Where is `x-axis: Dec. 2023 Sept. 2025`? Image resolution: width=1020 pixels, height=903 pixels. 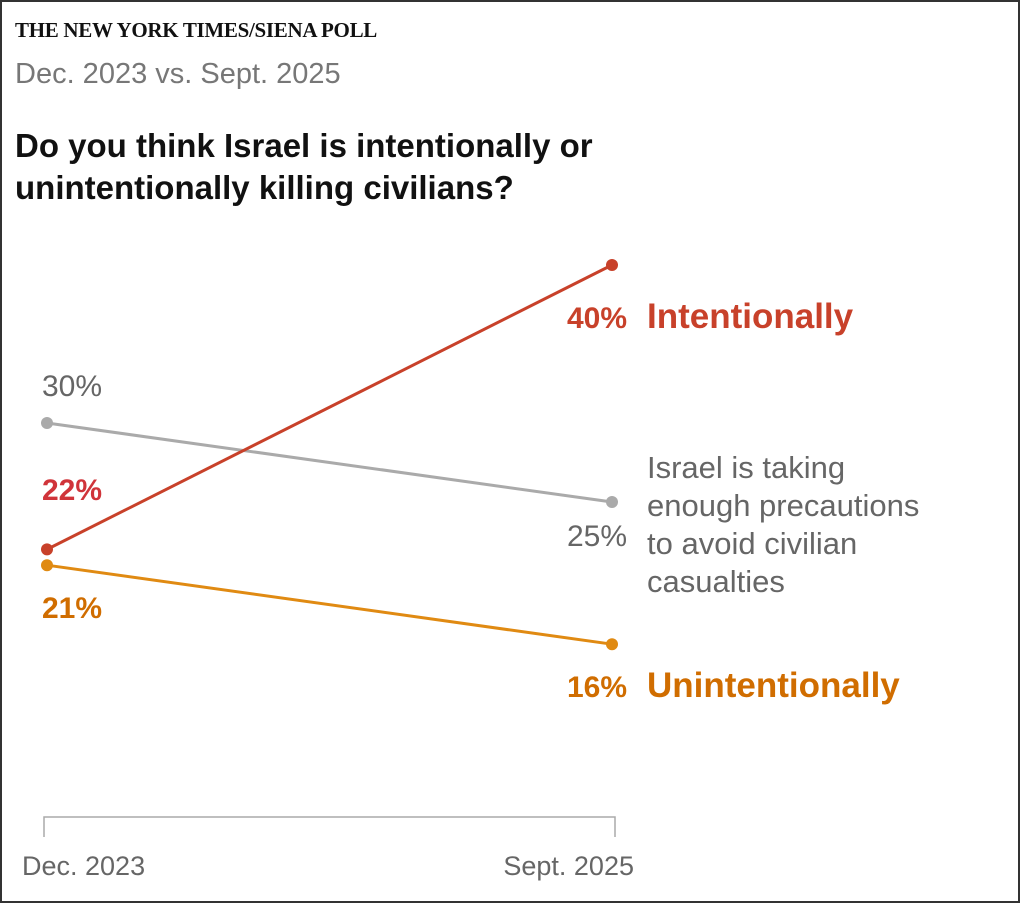 x-axis: Dec. 2023 Sept. 2025 is located at coordinates (328, 848).